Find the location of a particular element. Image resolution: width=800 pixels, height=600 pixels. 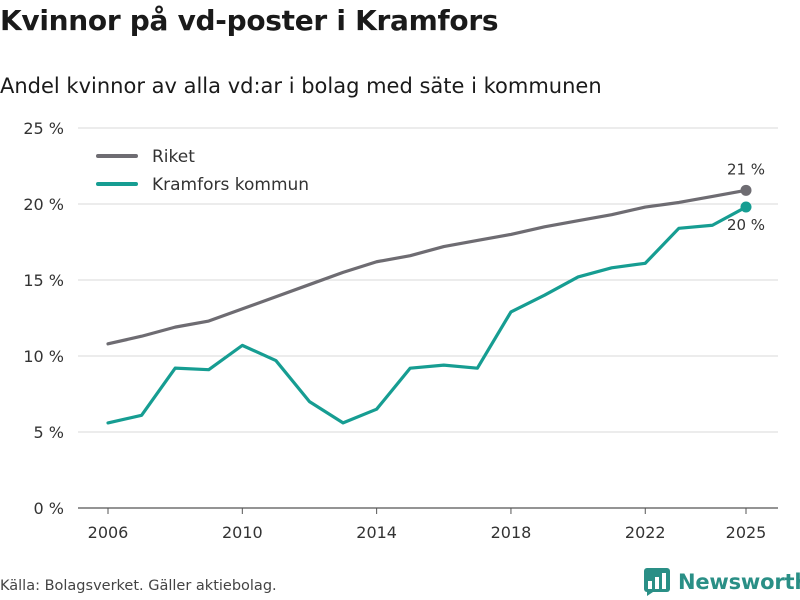

brand-logo: Newsworthy is located at coordinates (722, 582).